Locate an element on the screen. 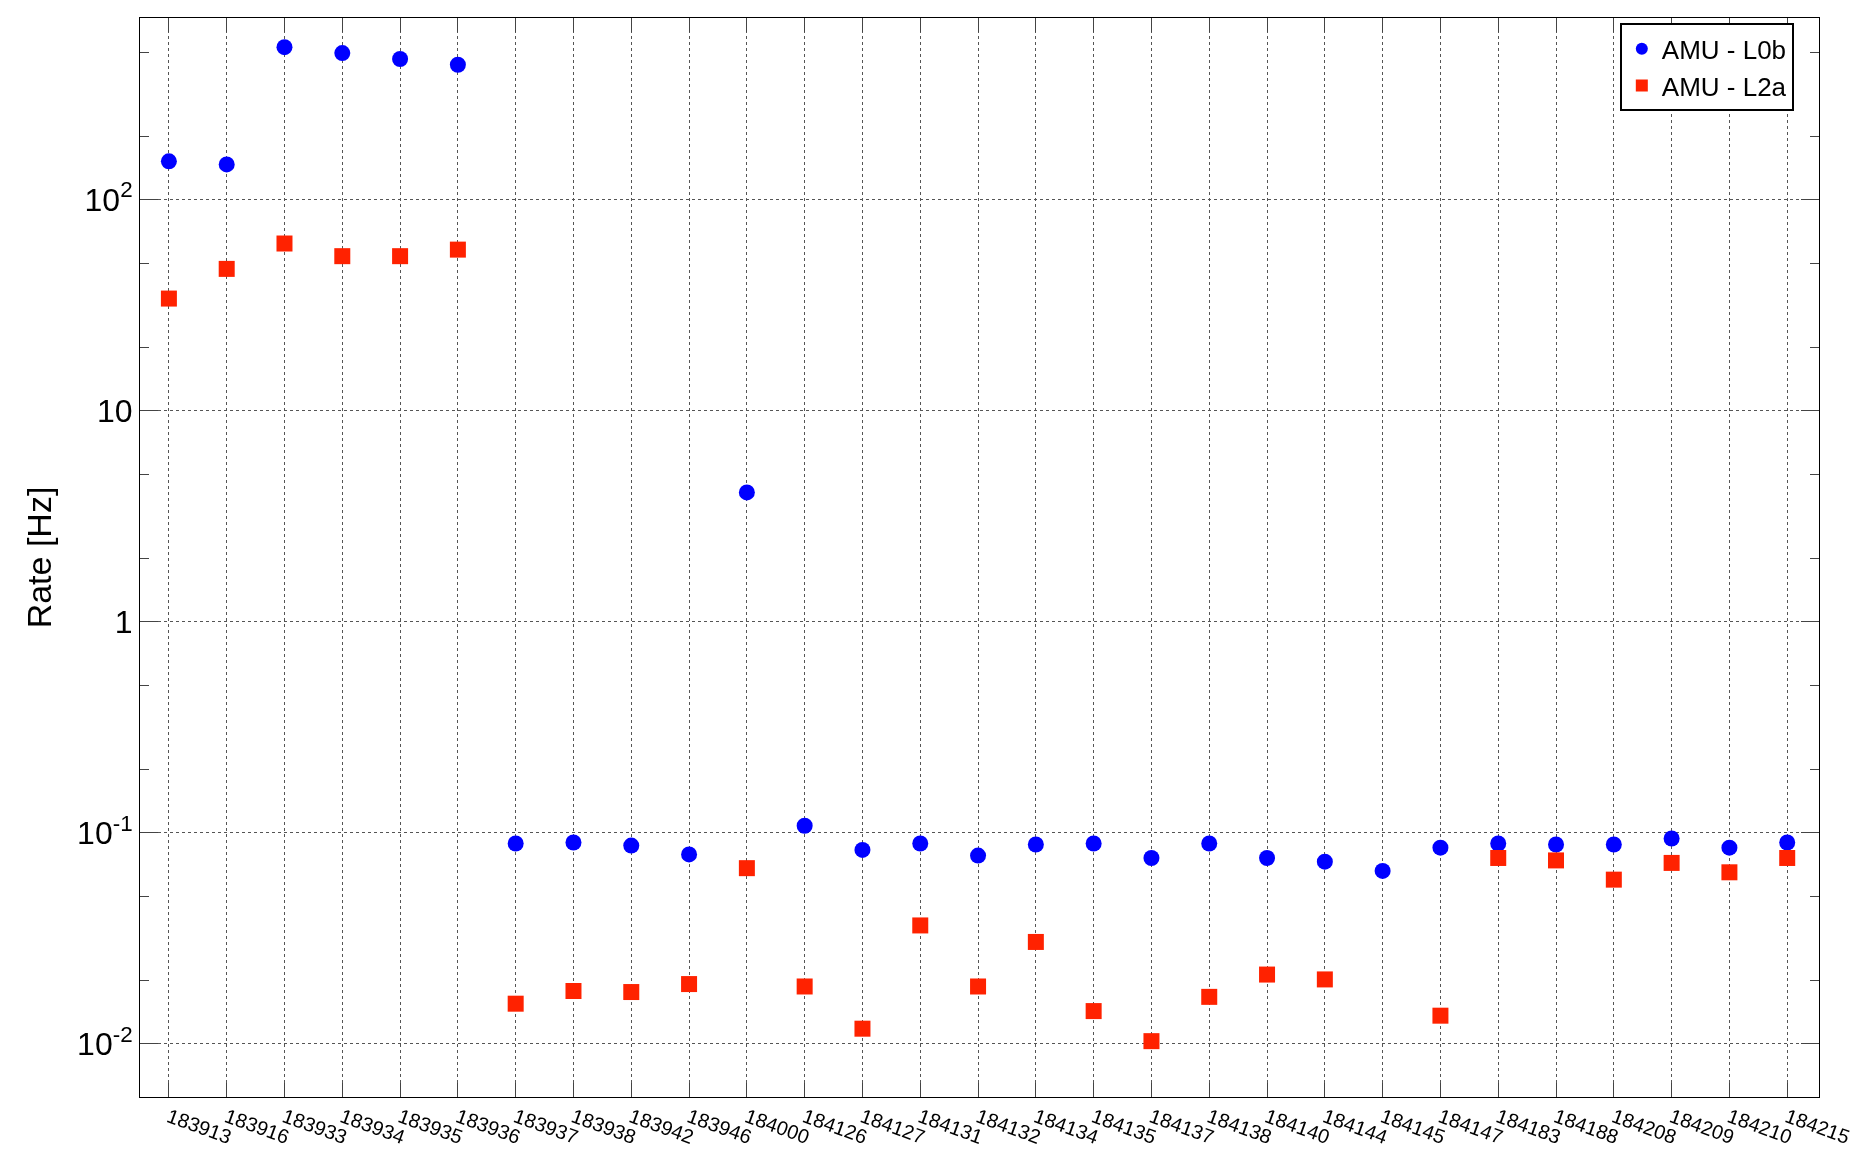 This screenshot has height=1167, width=1864. y-axis-title: Rate [Hz] is located at coordinates (38, 557).